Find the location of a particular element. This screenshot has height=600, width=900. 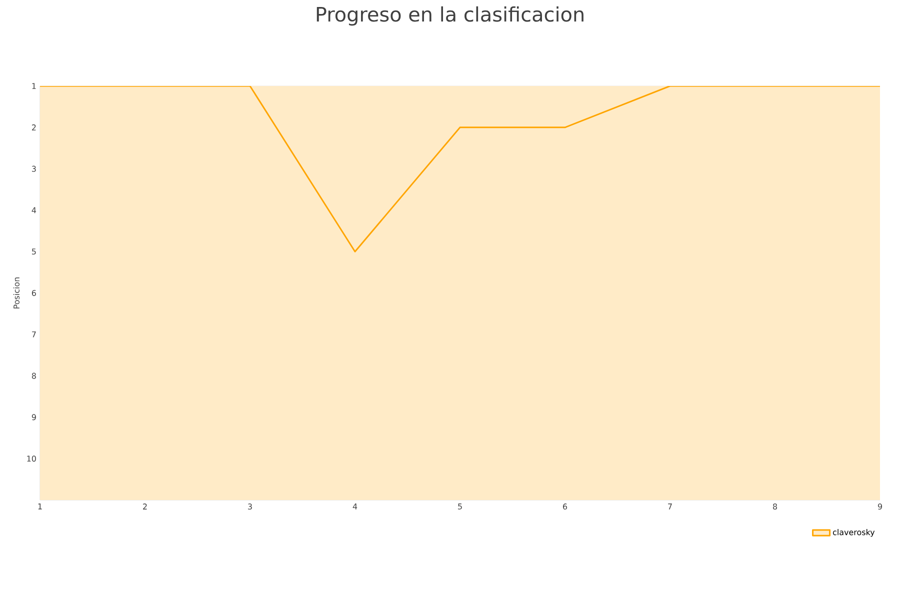

chart-title: Progreso en la clasificacion is located at coordinates (450, 16).